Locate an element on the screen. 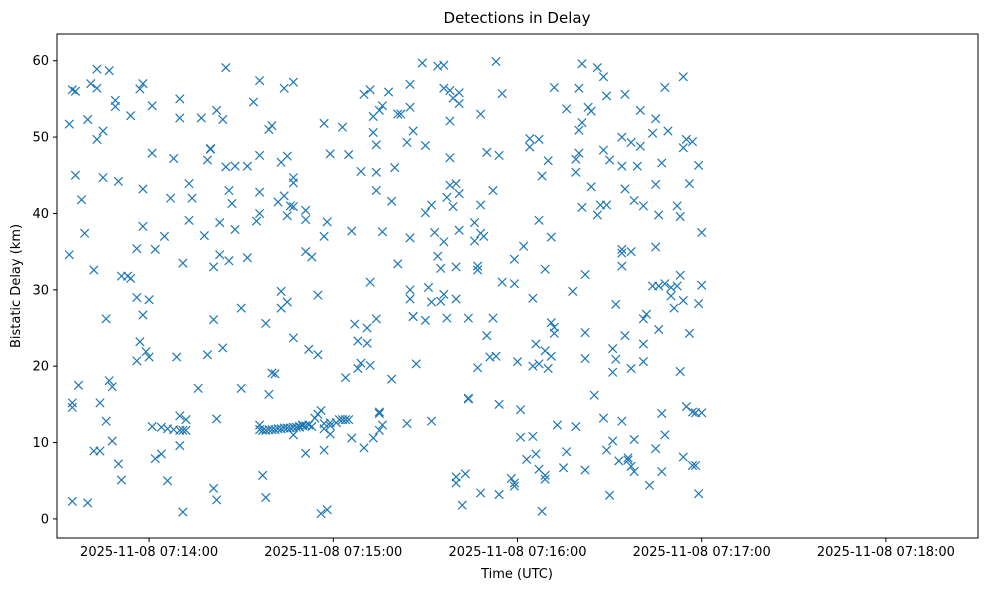  y-tick-label: 30 is located at coordinates (40, 290).